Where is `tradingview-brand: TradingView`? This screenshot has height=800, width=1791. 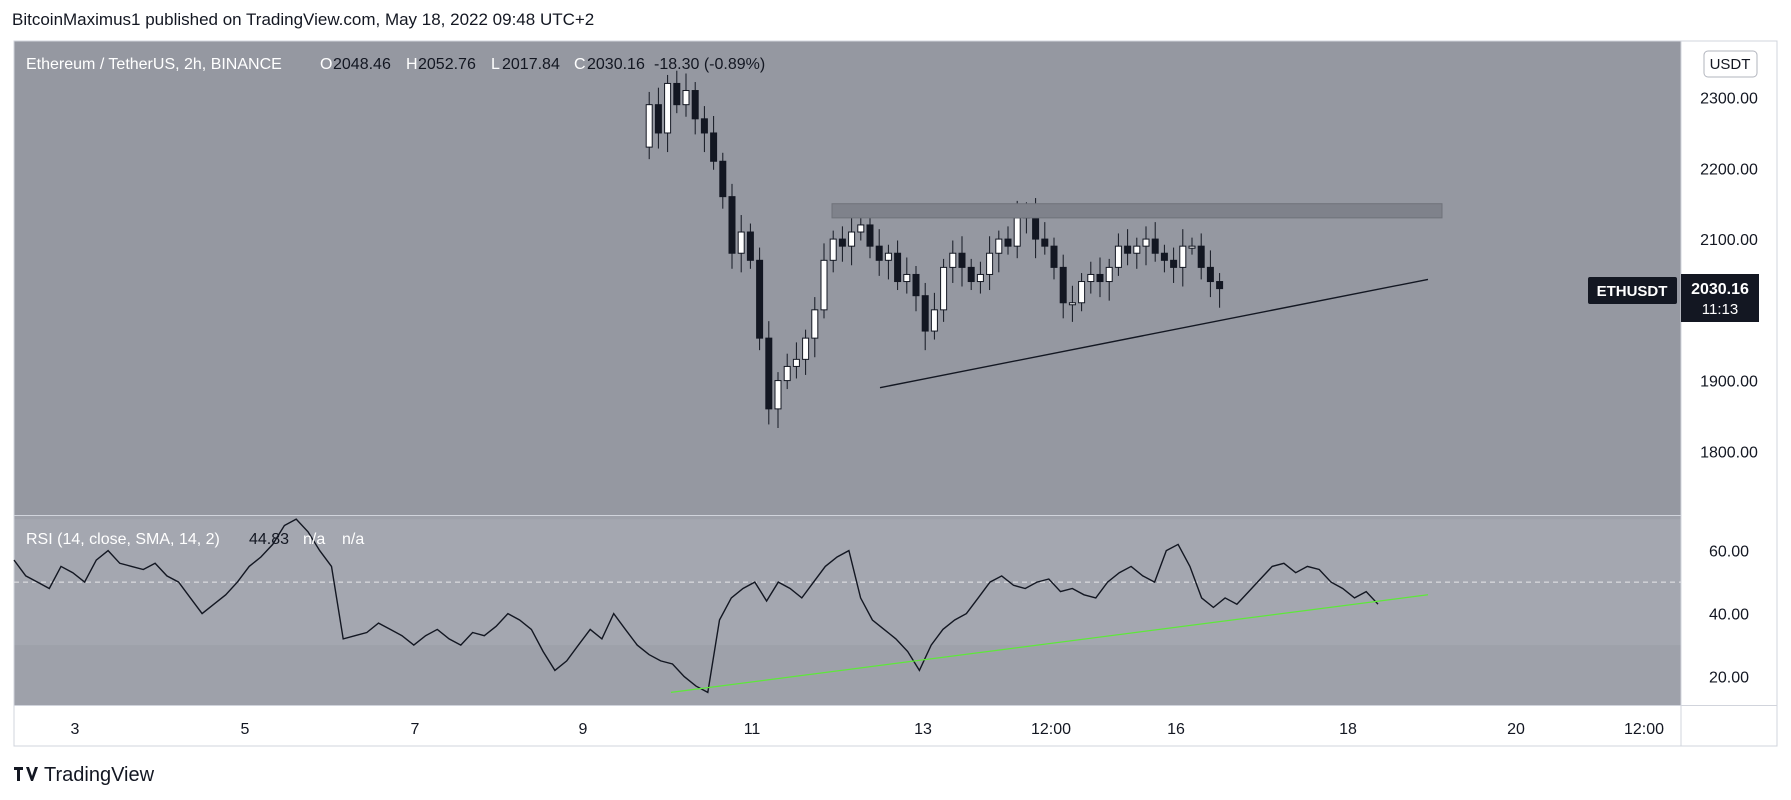
tradingview-brand: TradingView is located at coordinates (84, 775).